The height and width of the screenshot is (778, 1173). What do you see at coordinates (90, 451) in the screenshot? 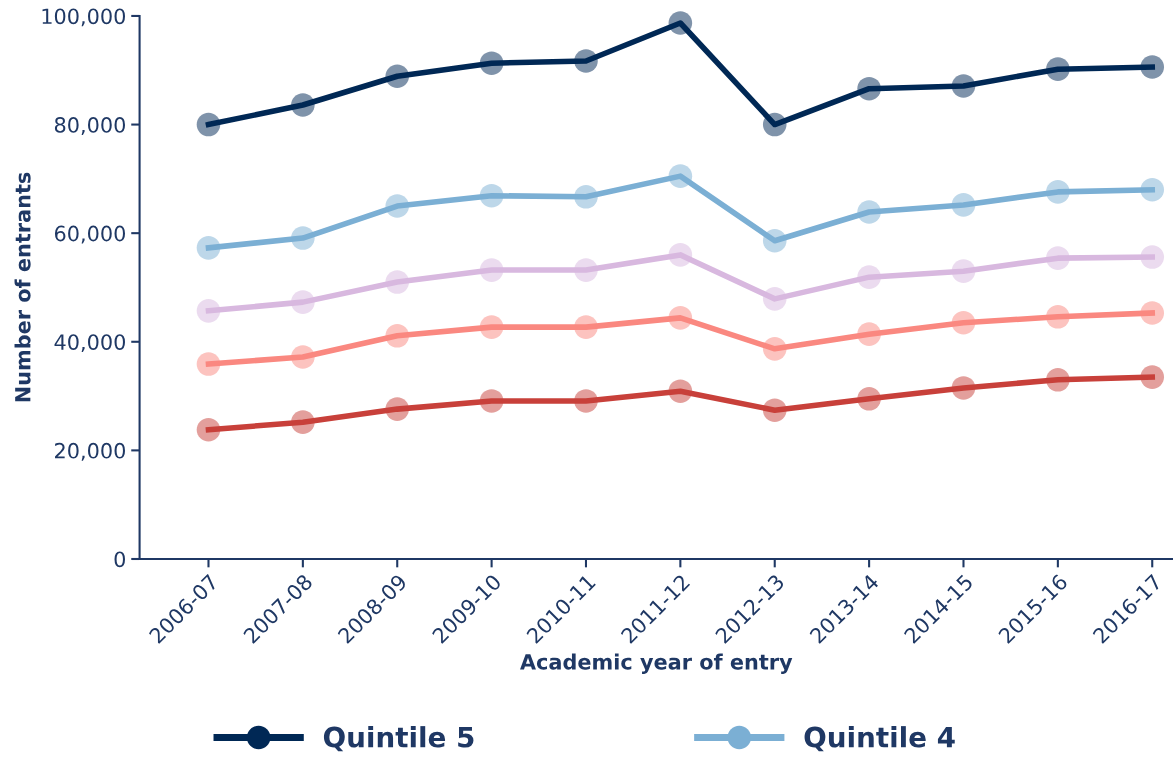
I see `y-tick-label: 20,000` at bounding box center [90, 451].